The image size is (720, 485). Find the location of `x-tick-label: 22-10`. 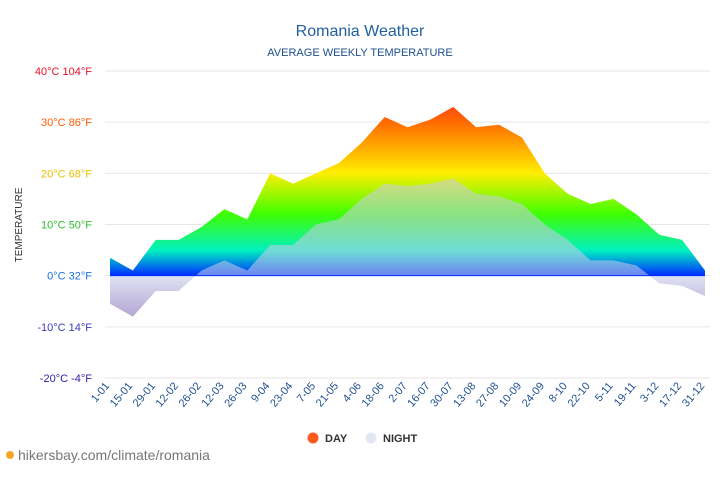

x-tick-label: 22-10 is located at coordinates (579, 394).